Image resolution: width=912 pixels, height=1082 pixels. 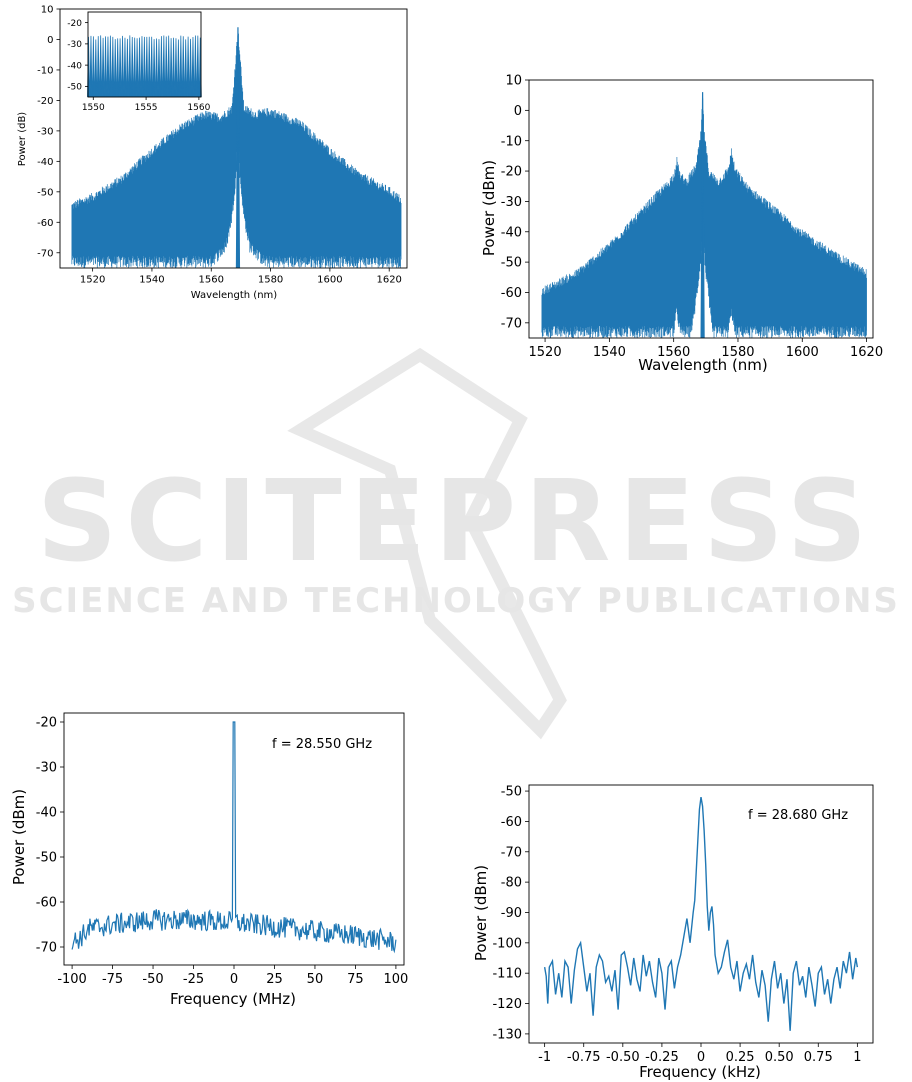 I want to click on inset-axis-ticks: 1550 1555 1560 -50 -40 -30 -20, so click(x=139, y=62).